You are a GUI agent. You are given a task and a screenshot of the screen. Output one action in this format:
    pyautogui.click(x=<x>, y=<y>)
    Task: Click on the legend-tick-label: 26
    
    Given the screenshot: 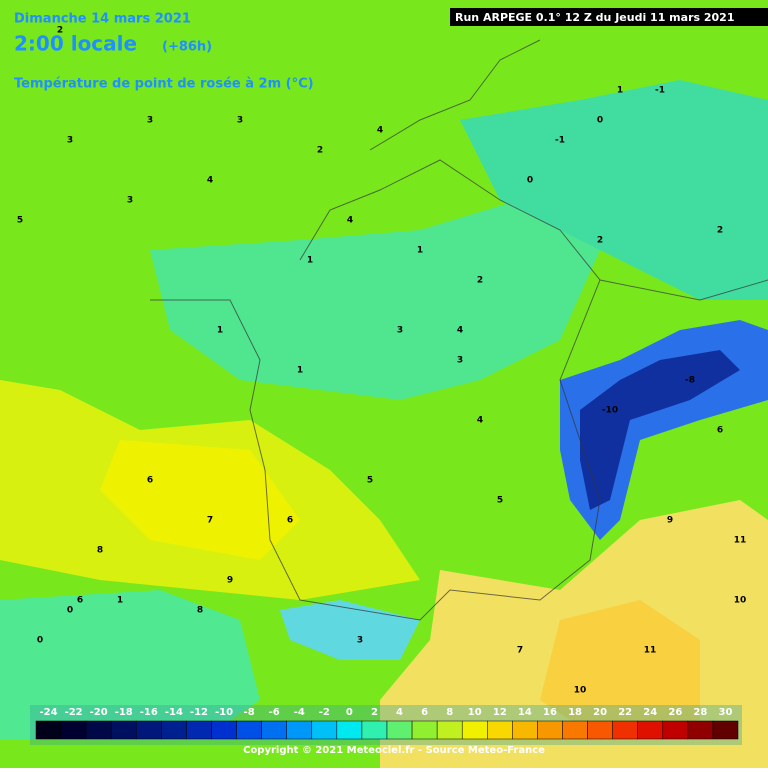 What is the action you would take?
    pyautogui.click(x=675, y=712)
    